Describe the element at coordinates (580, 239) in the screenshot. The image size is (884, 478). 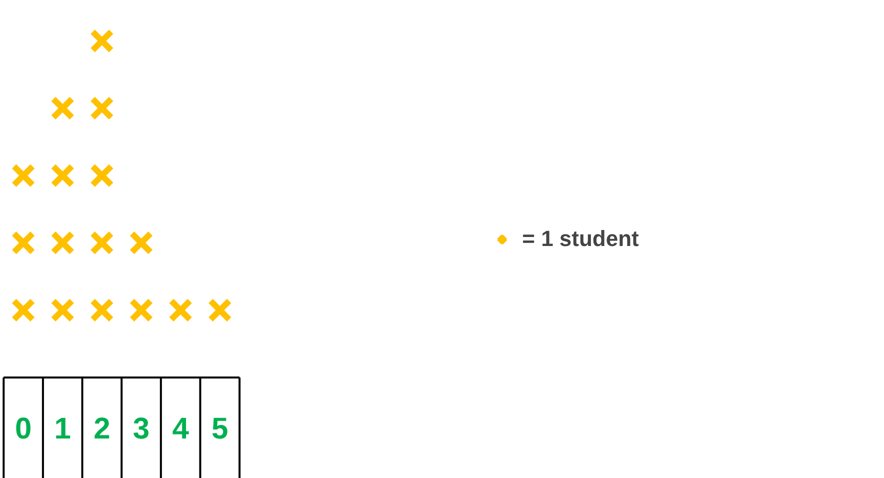
I see `legend-label: = 1 student` at that location.